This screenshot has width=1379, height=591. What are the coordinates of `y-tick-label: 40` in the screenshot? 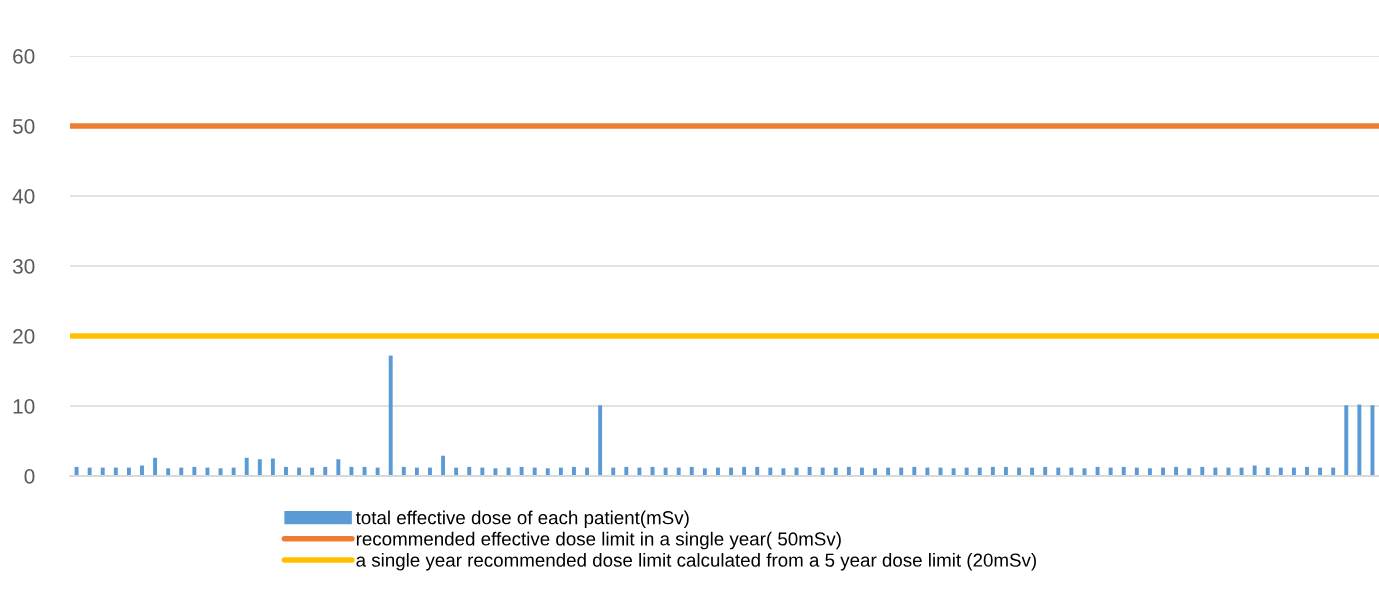 It's located at (23, 196).